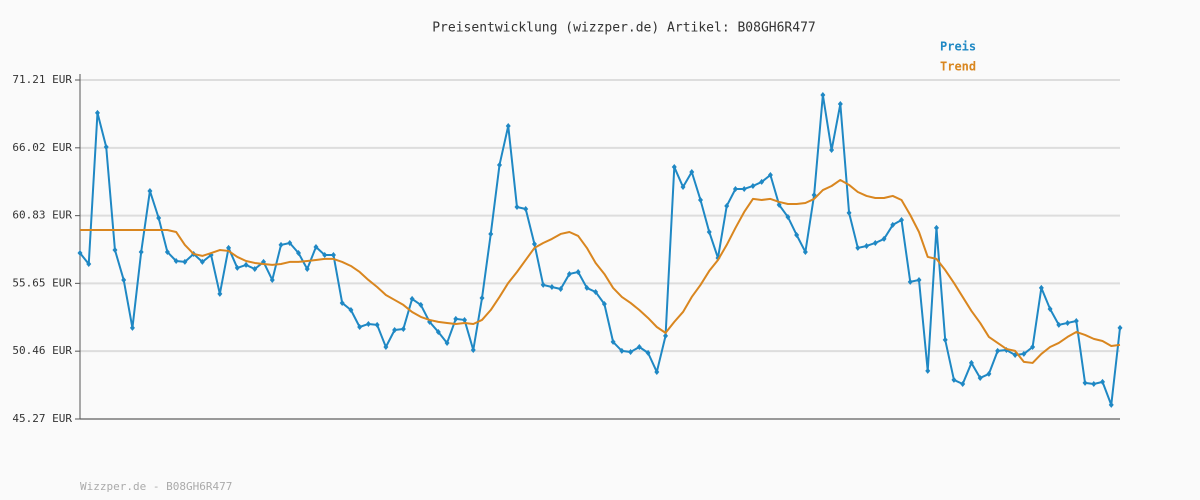 The width and height of the screenshot is (1200, 500). Describe the element at coordinates (42, 418) in the screenshot. I see `y-tick-label: 45.27 EUR` at that location.